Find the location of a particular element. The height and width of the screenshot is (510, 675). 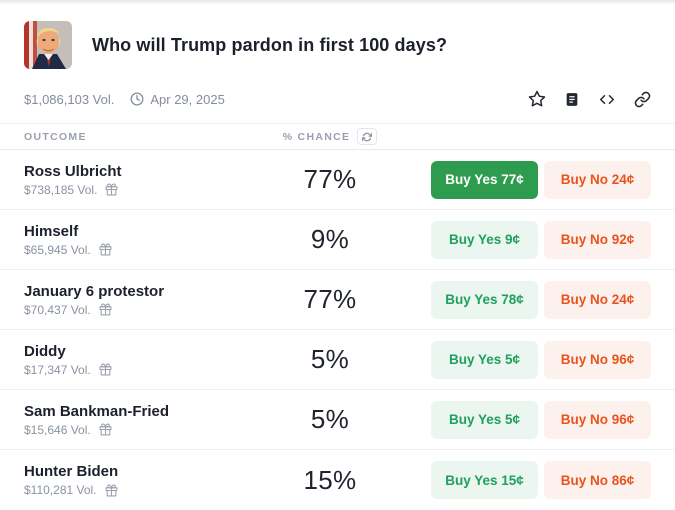

outcome-volume: $15,646 Vol. is located at coordinates (148, 430).